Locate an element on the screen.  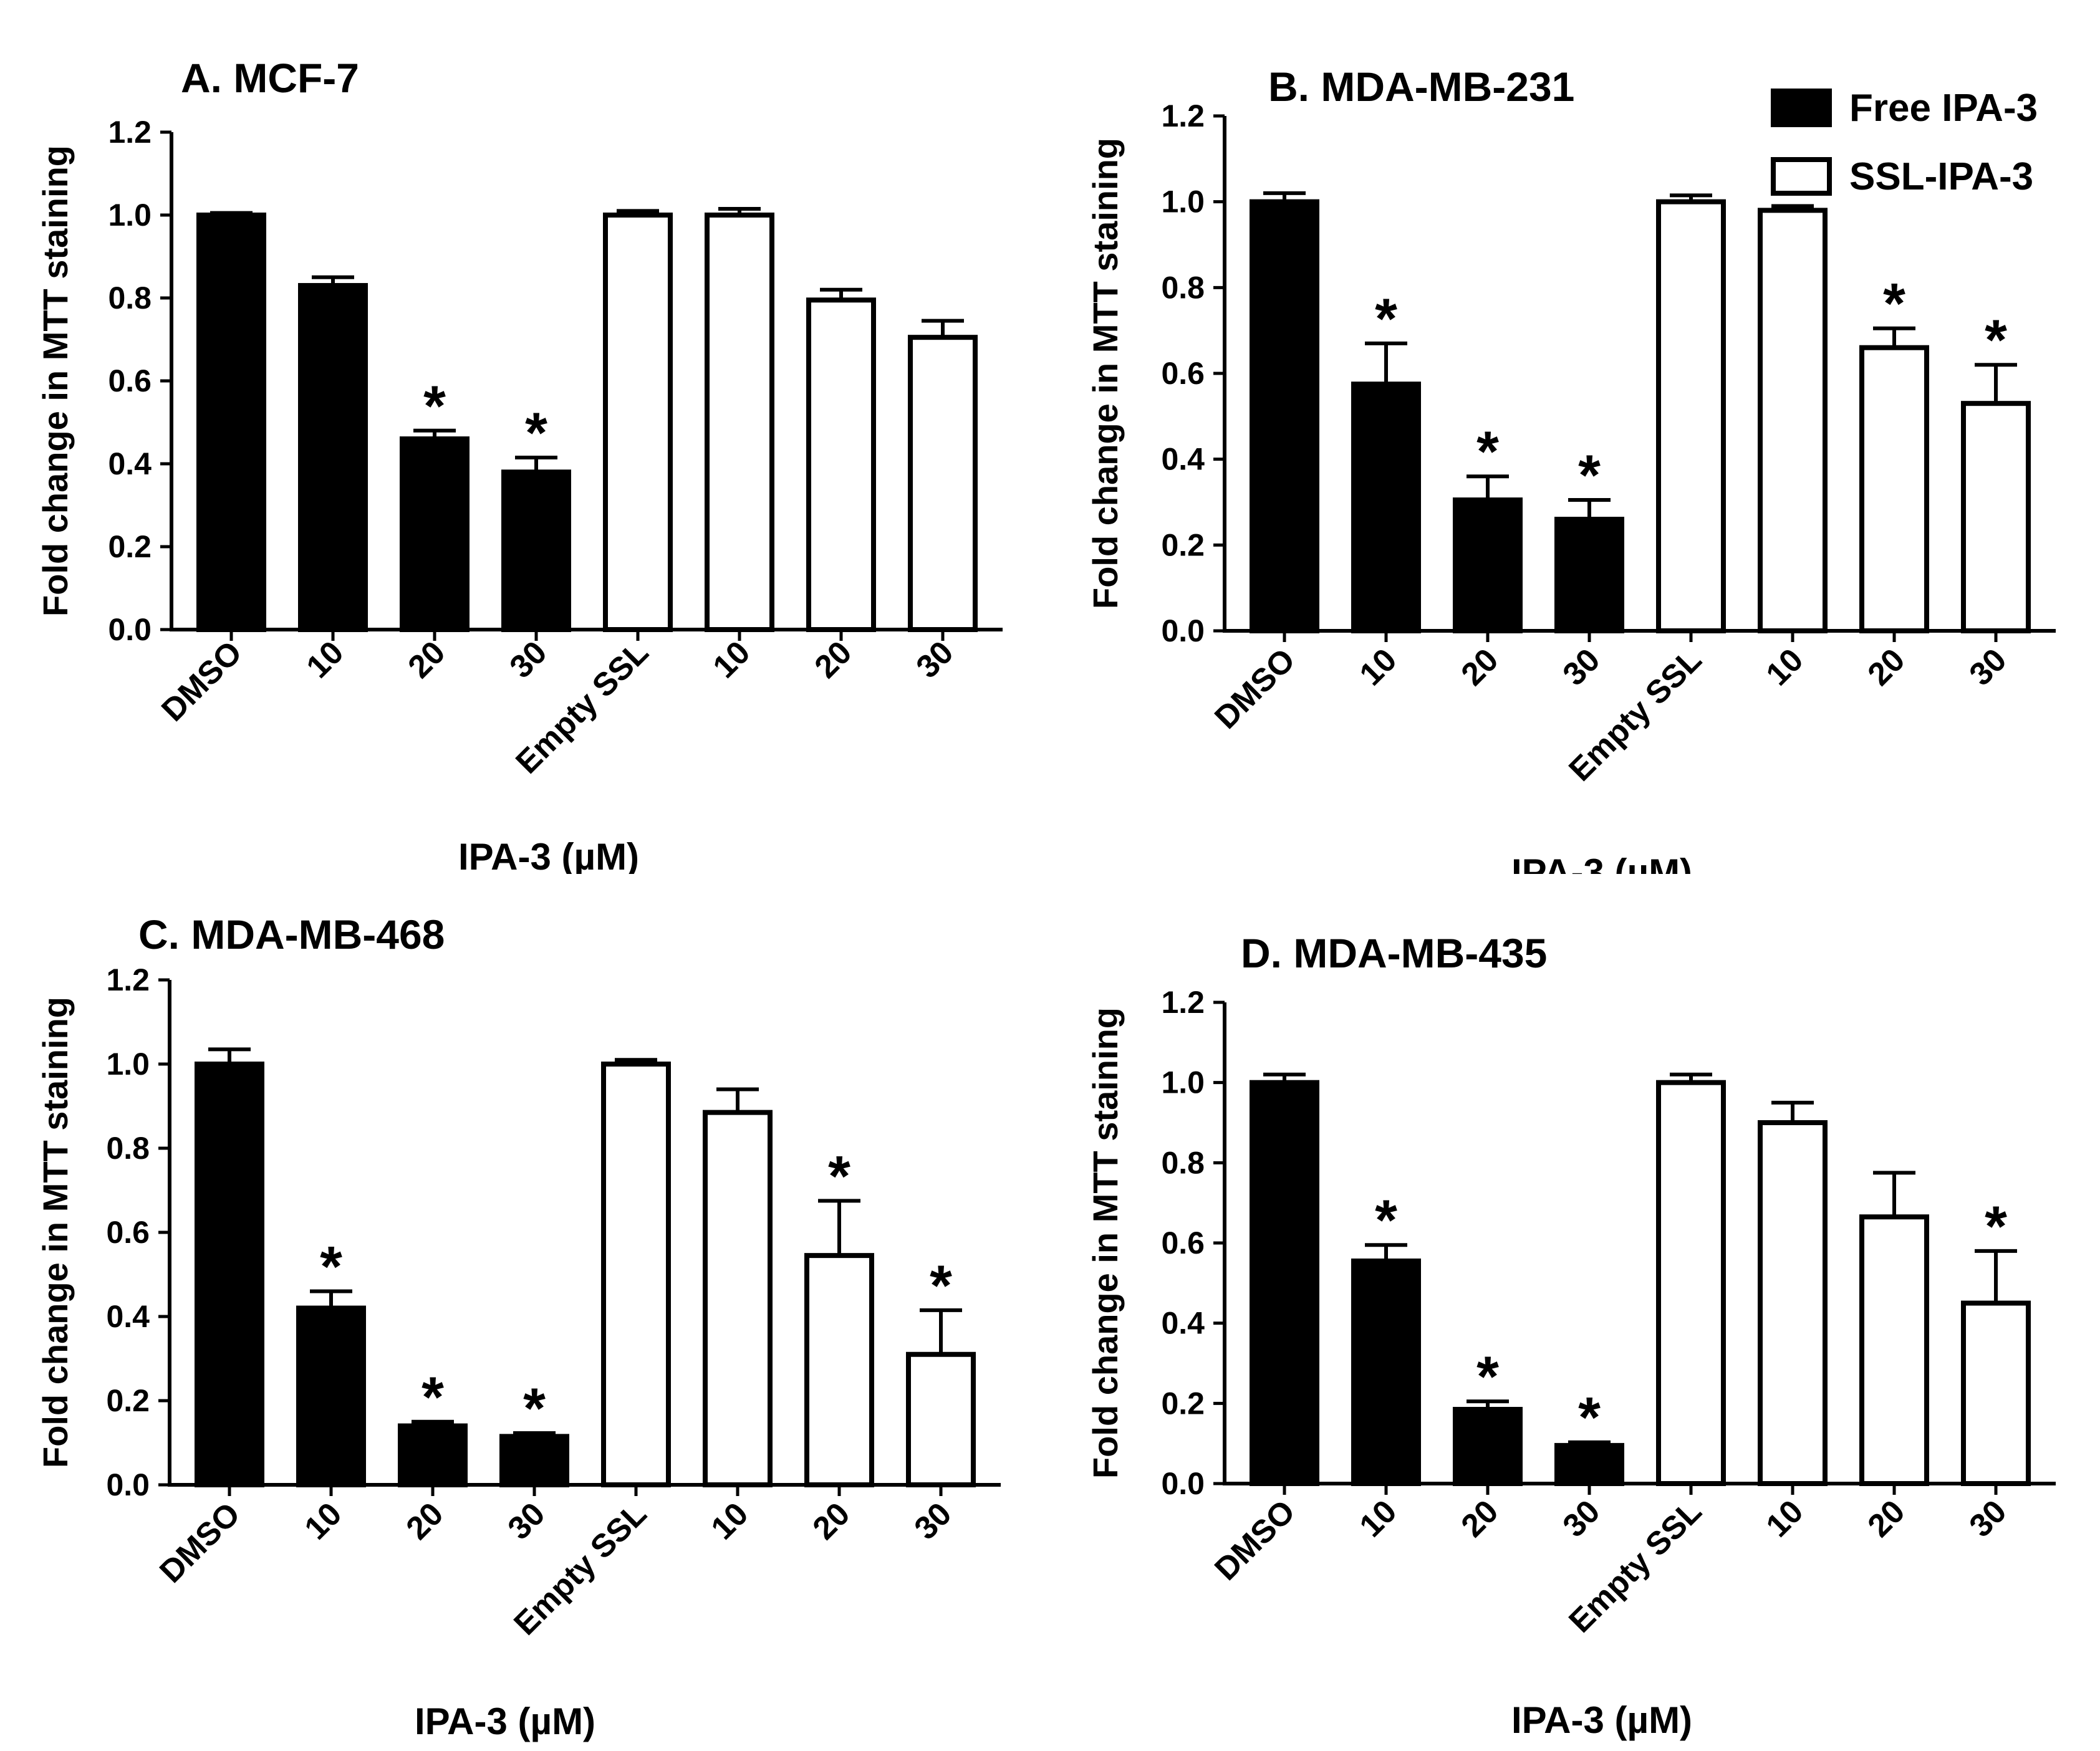
legend-item-ssl: SSL-IPA-3 is located at coordinates (1904, 177).